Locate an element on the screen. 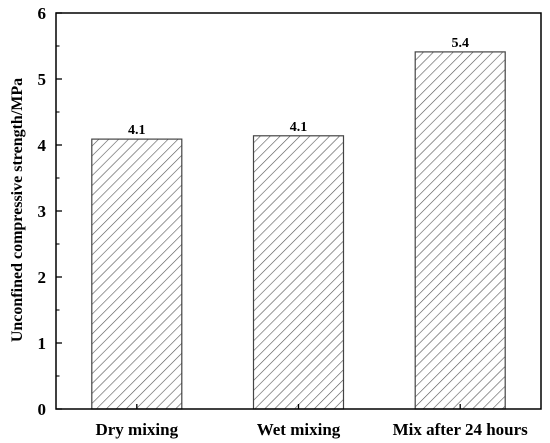 This screenshot has height=443, width=550. y-axis-title: Unconfined compressive strength/MPa is located at coordinates (17, 210).